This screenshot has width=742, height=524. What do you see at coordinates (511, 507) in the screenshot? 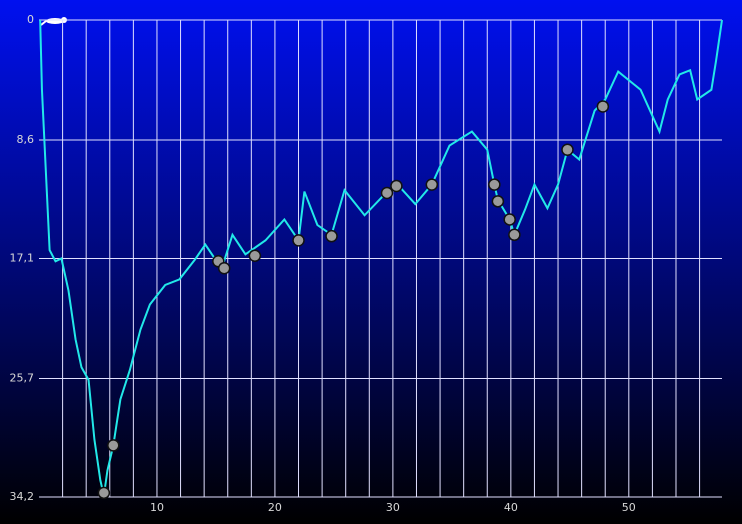
I see `x-tick-label: 40` at bounding box center [511, 507].